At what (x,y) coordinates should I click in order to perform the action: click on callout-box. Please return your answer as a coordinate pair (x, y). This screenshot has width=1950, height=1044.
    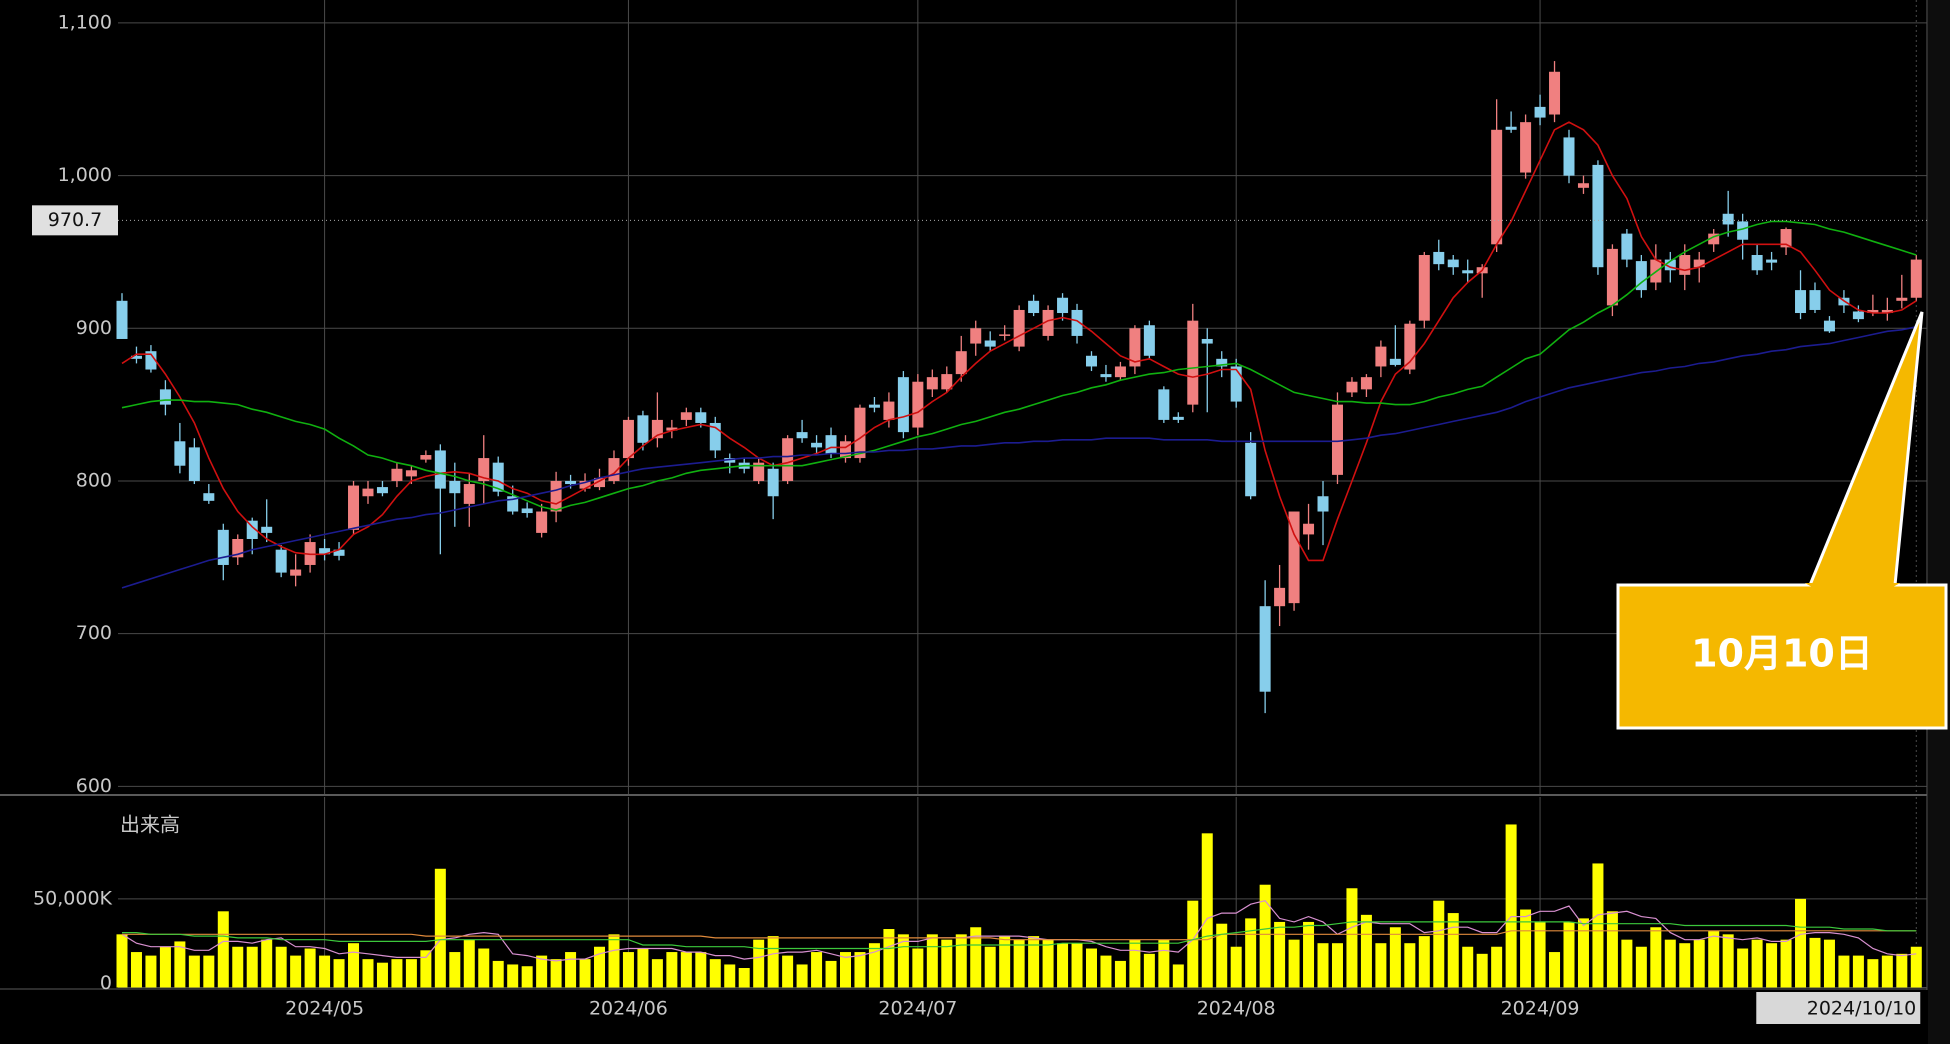
    Looking at the image, I should click on (1782, 656).